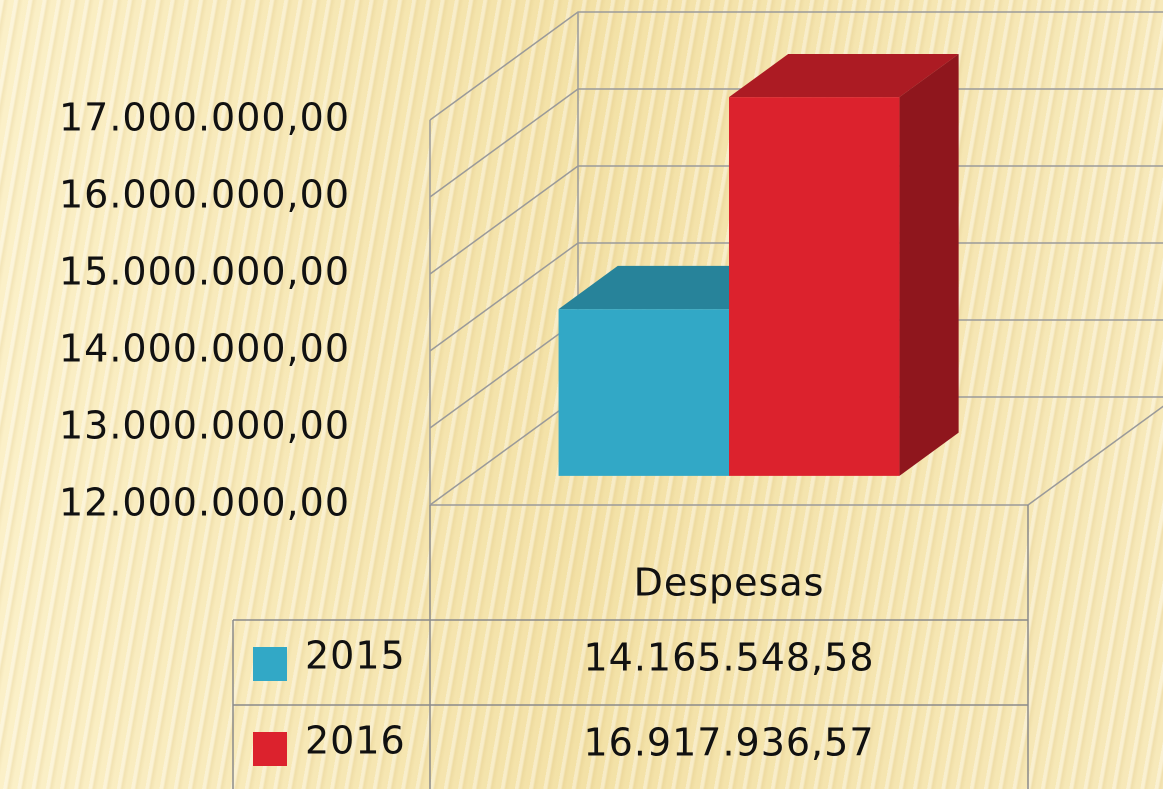  Describe the element at coordinates (355, 656) in the screenshot. I see `legend-label: 2015` at that location.